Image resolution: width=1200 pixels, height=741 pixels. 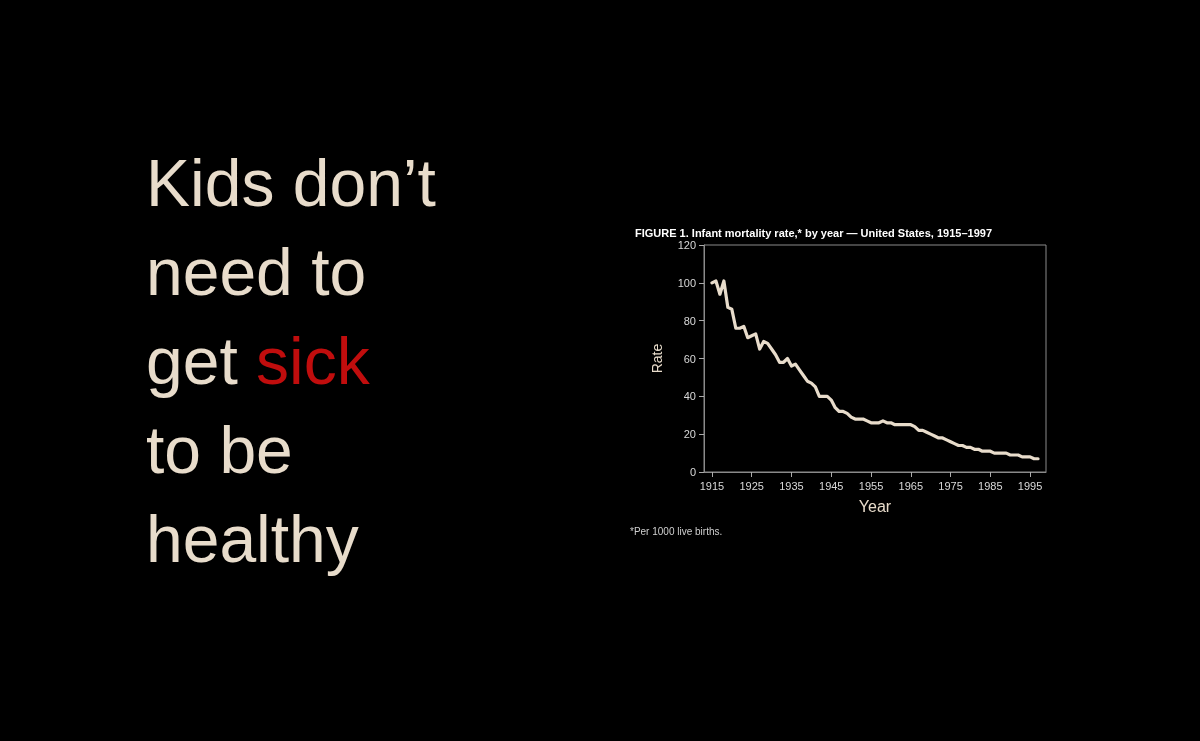 I want to click on x-tick-label: 1965, so click(x=911, y=485).